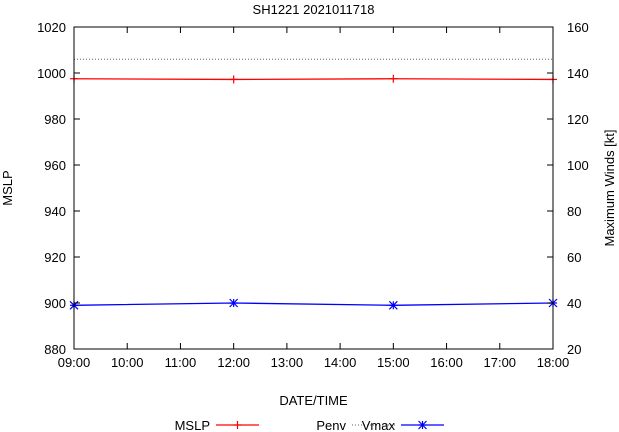 This screenshot has width=619, height=432. Describe the element at coordinates (181, 362) in the screenshot. I see `x-tick-label: 11:00` at that location.